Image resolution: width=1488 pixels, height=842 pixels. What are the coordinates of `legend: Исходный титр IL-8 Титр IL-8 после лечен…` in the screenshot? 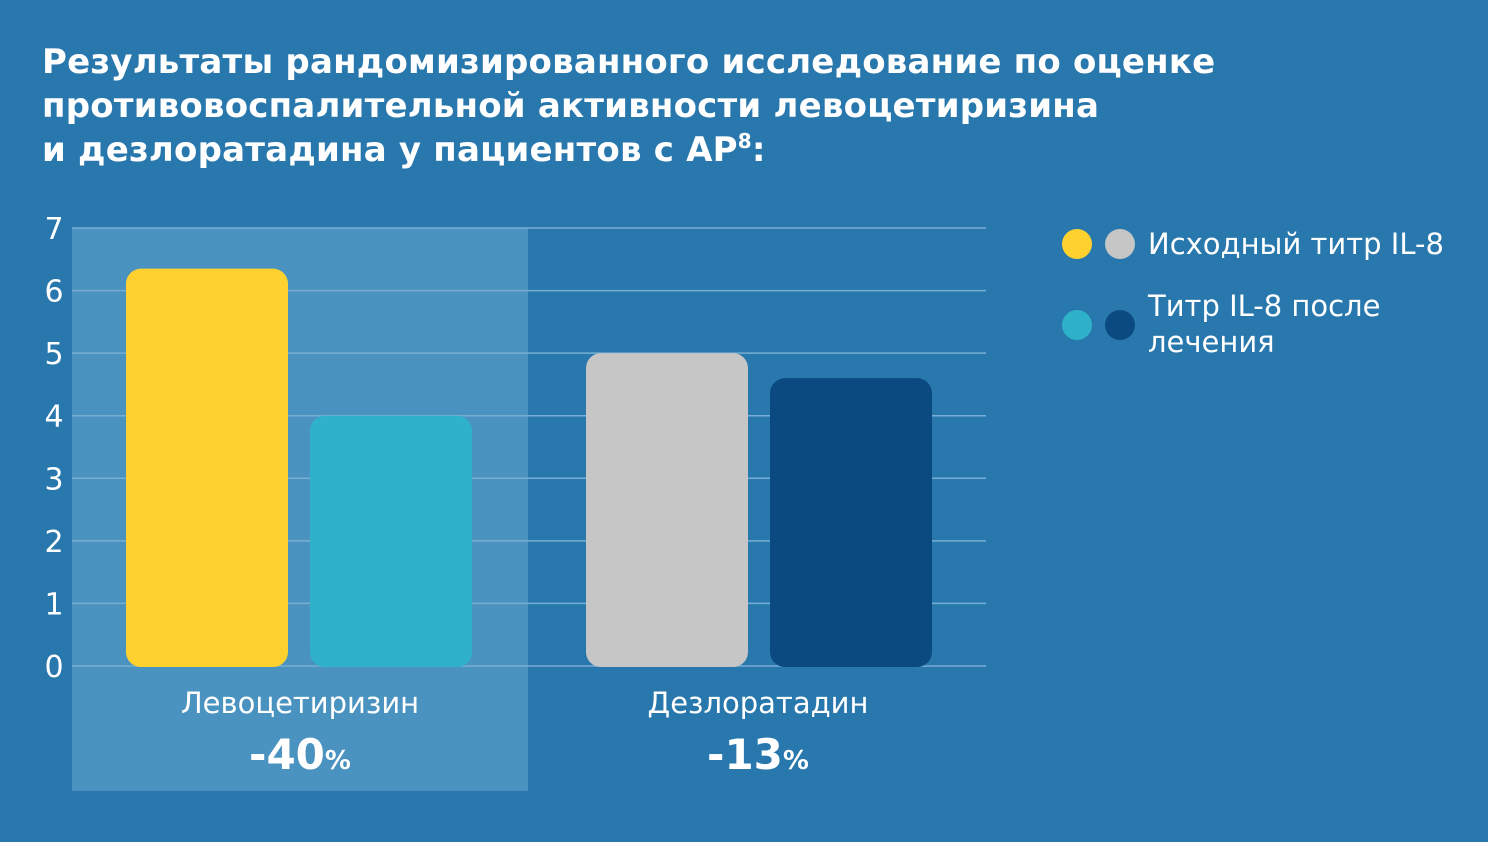 It's located at (1270, 306).